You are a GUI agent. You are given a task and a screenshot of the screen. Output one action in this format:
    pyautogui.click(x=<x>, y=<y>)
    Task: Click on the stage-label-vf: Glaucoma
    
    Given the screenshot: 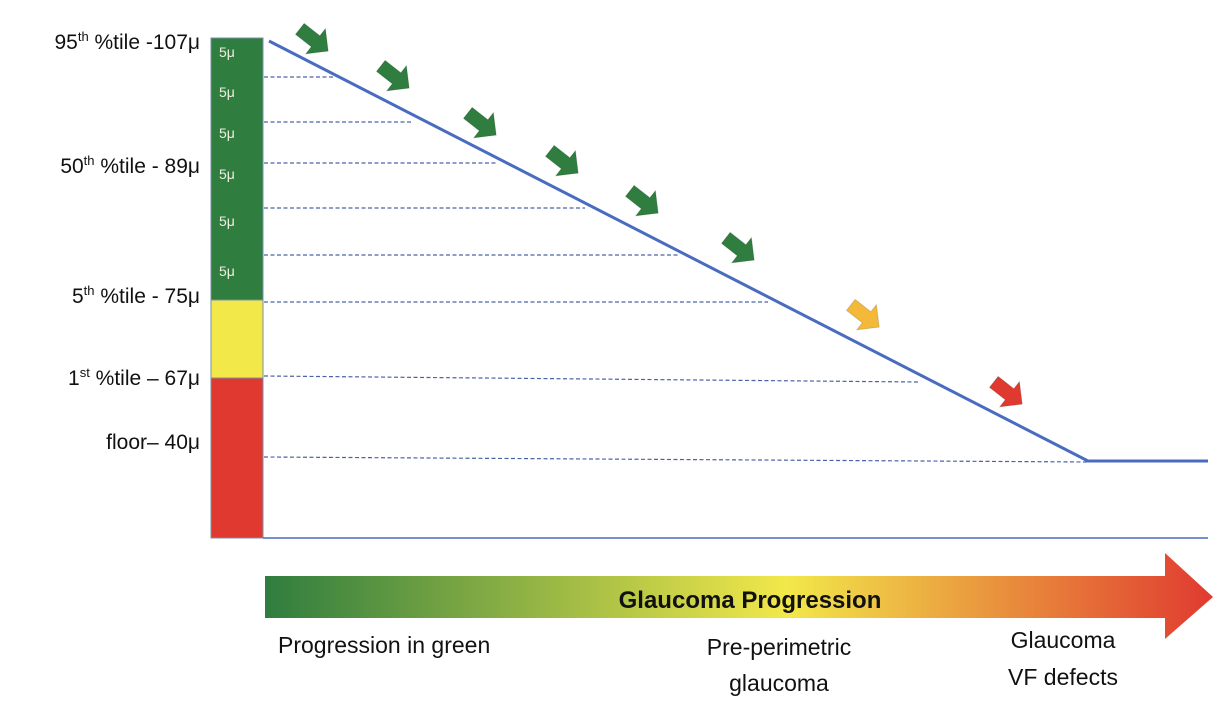 What is the action you would take?
    pyautogui.click(x=1063, y=640)
    